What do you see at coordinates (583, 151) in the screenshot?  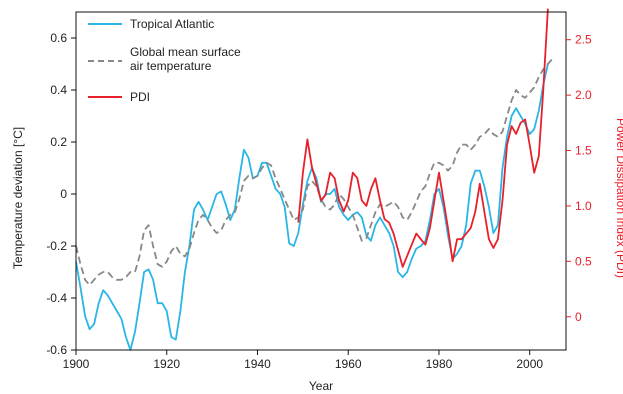 I see `y-right-tick-label: 1.5` at bounding box center [583, 151].